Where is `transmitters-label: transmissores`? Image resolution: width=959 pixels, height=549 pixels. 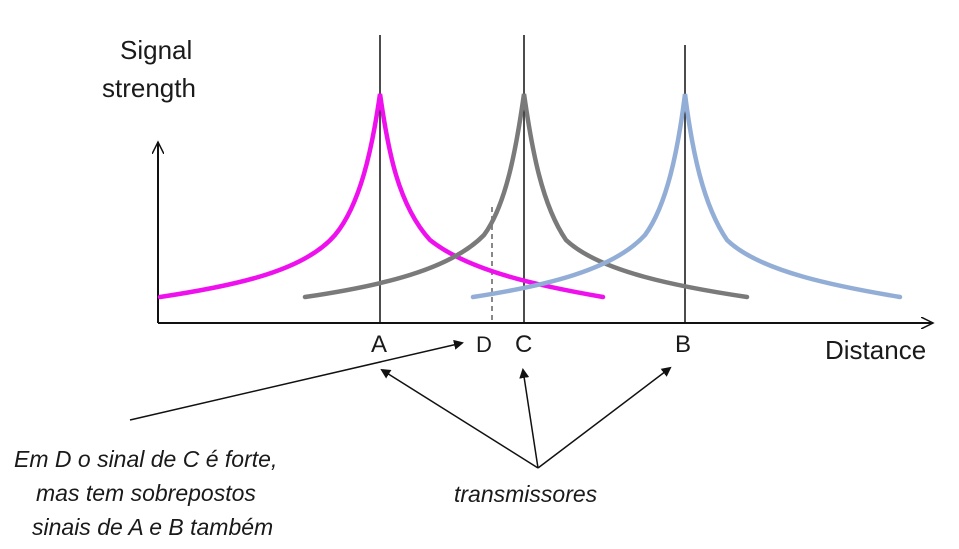
transmitters-label: transmissores is located at coordinates (526, 494).